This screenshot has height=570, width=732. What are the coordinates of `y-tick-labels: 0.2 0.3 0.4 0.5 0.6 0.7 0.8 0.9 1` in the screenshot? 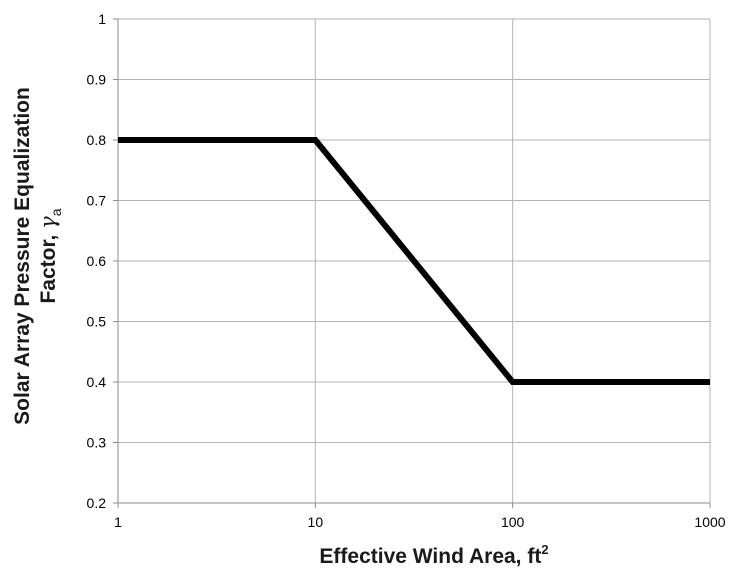 It's located at (97, 261).